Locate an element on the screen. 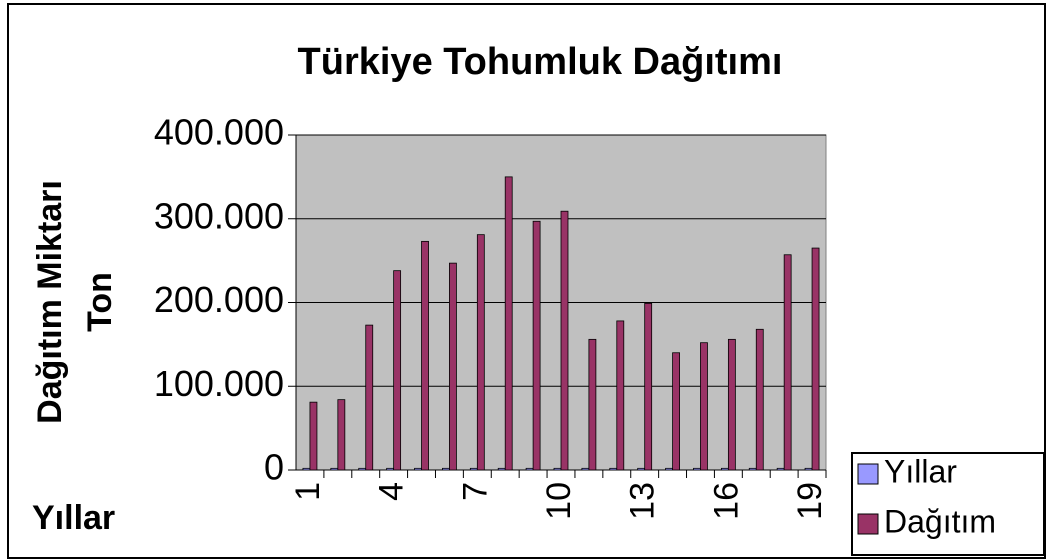 The image size is (1046, 559). y-axis-label: Dağıtım Miktarı is located at coordinates (50, 302).